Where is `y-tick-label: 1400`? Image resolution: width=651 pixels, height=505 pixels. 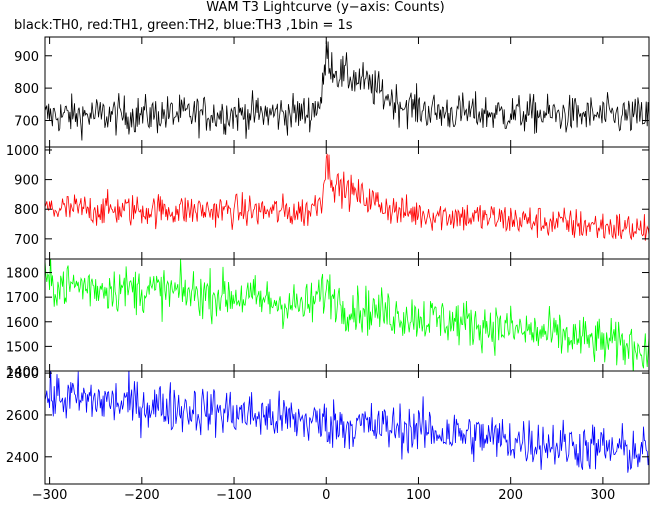 y-tick-label: 1400 is located at coordinates (22, 372).